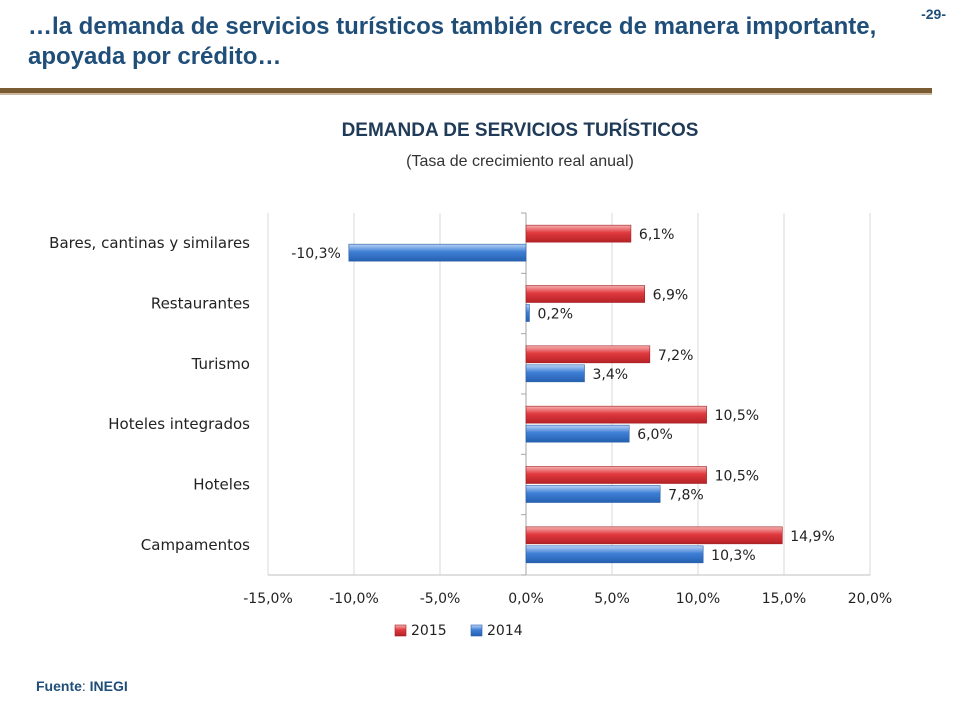 The width and height of the screenshot is (960, 720). What do you see at coordinates (476, 630) in the screenshot?
I see `legend-swatch-2014` at bounding box center [476, 630].